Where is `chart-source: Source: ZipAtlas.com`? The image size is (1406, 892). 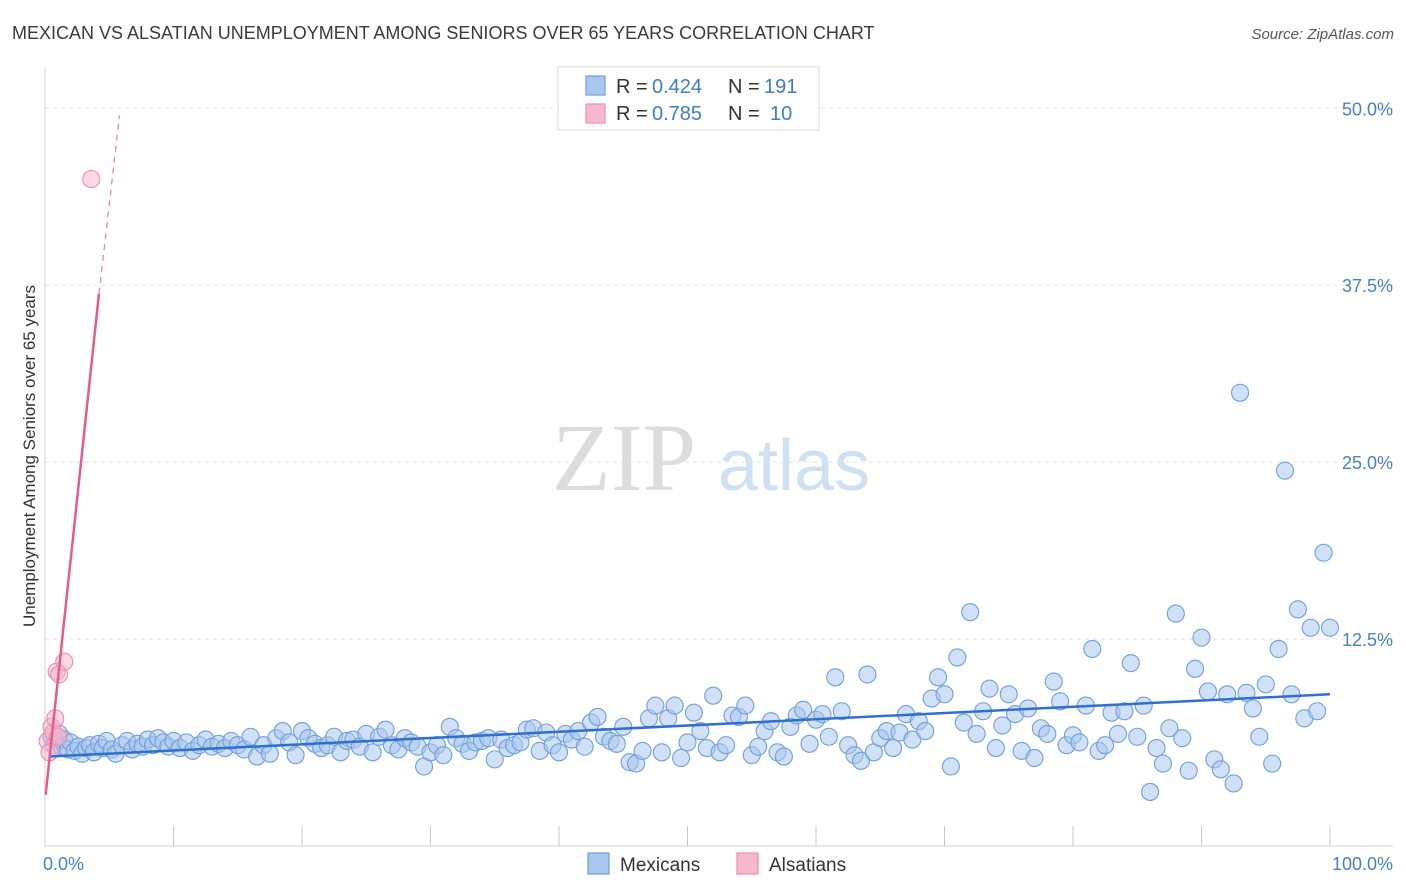
chart-source: Source: ZipAtlas.com is located at coordinates (1322, 34).